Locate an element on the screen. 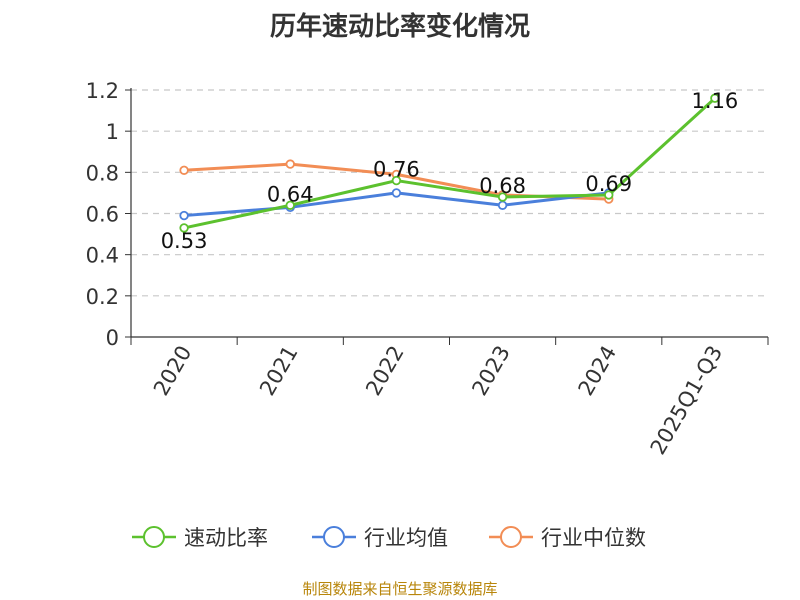  y-tick-label: 0.4 is located at coordinates (102, 256).